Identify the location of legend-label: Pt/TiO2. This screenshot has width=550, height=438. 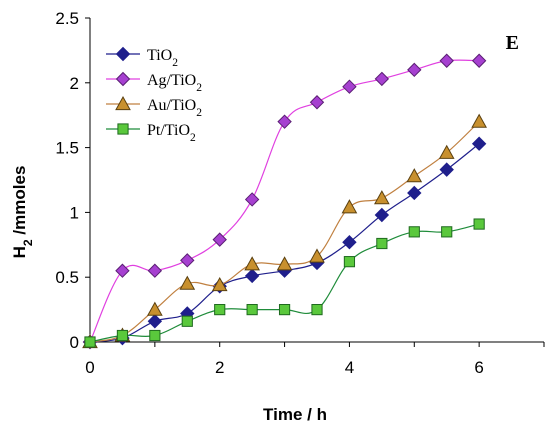
(171, 133).